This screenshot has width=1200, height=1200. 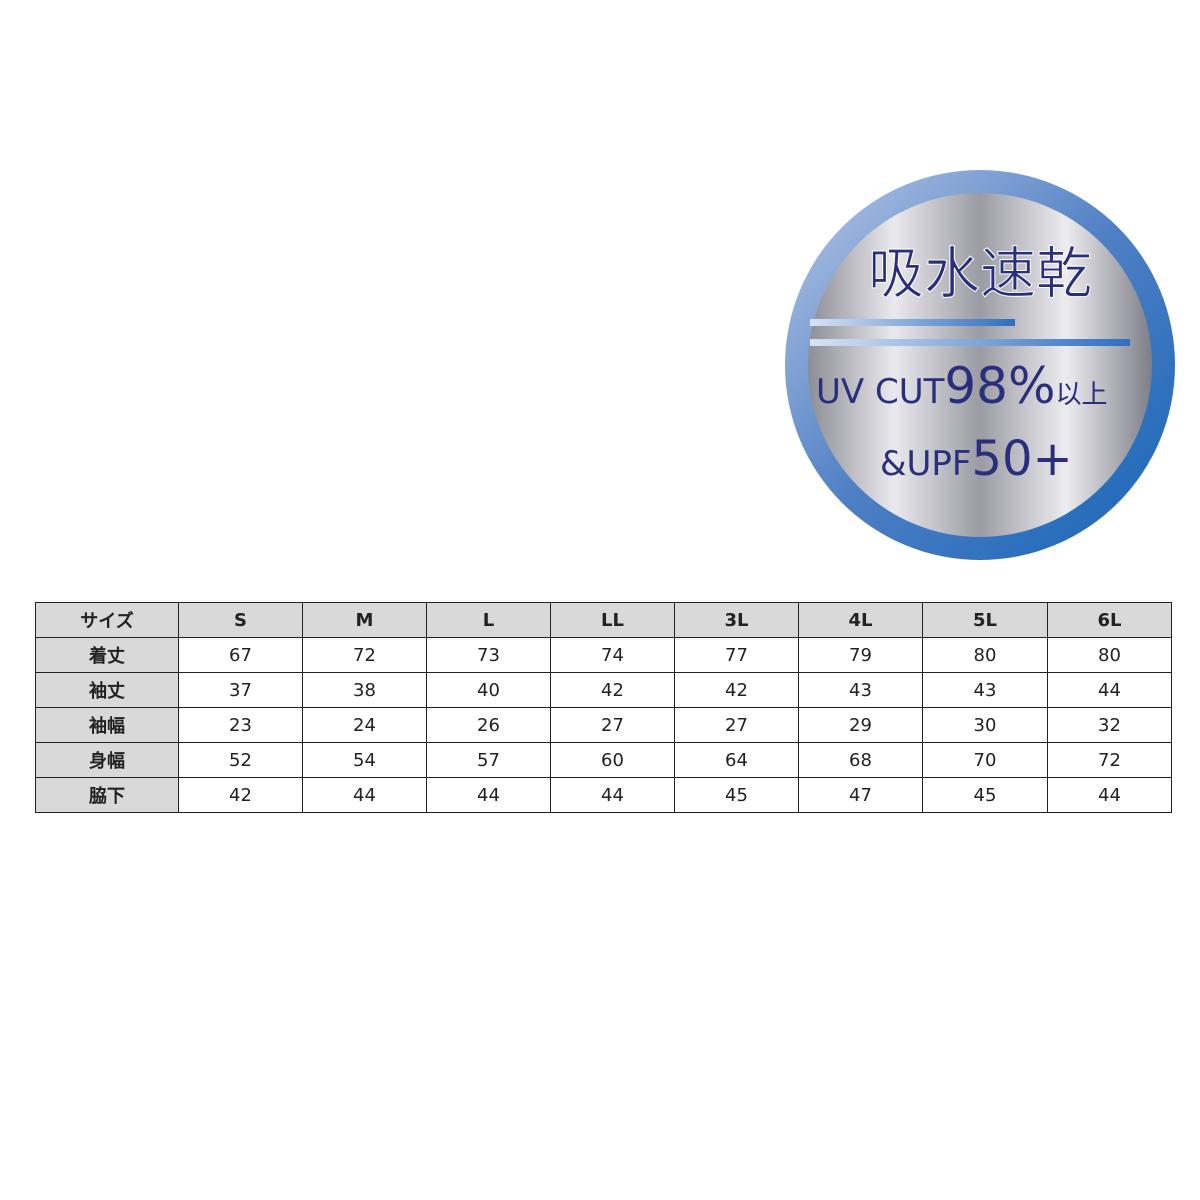 What do you see at coordinates (860, 620) in the screenshot?
I see `header-cell: 4L` at bounding box center [860, 620].